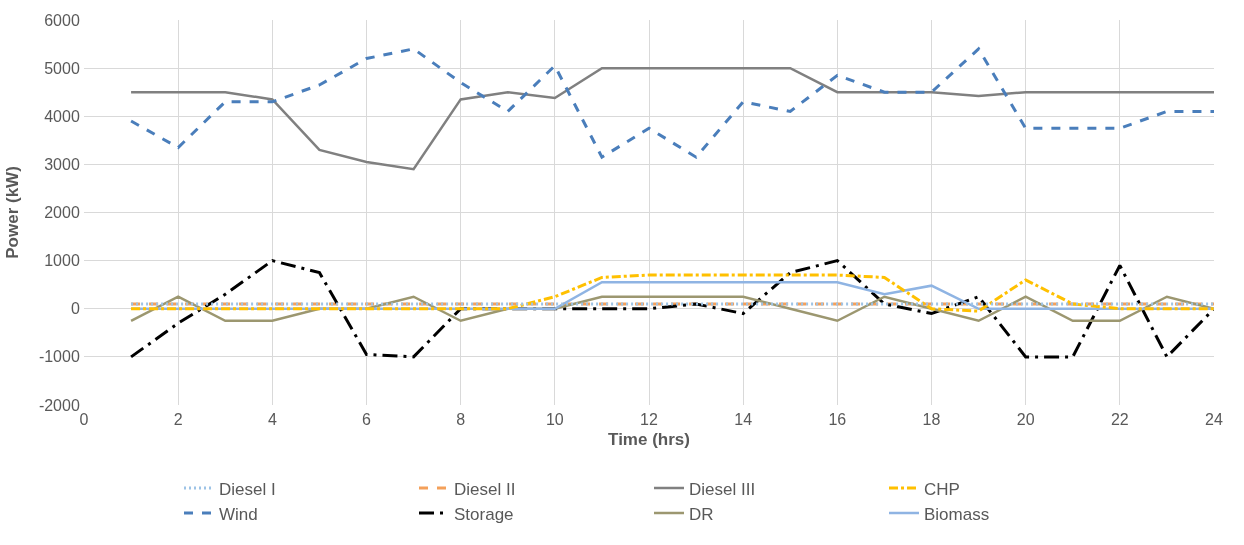  What do you see at coordinates (62, 68) in the screenshot?
I see `y-tick-label: 5000` at bounding box center [62, 68].